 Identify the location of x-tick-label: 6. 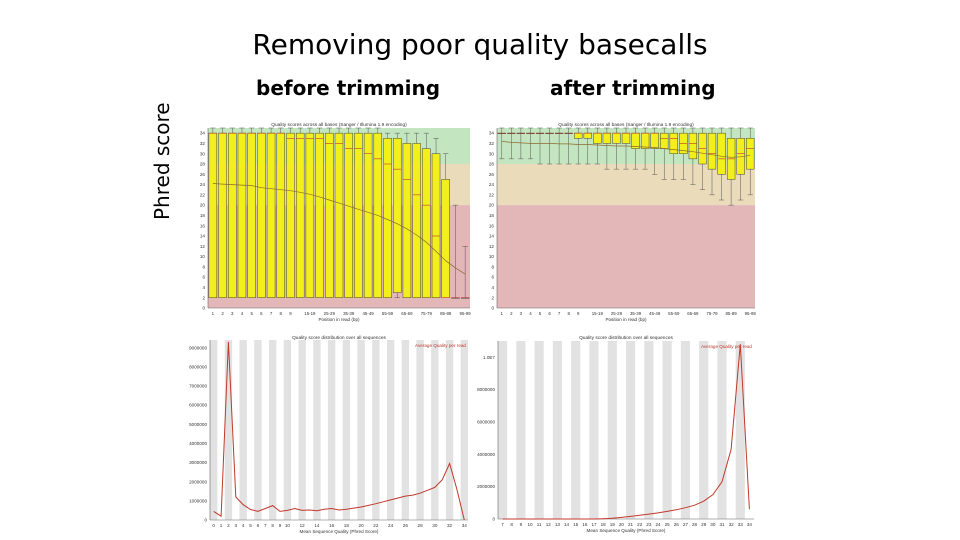
(258, 525).